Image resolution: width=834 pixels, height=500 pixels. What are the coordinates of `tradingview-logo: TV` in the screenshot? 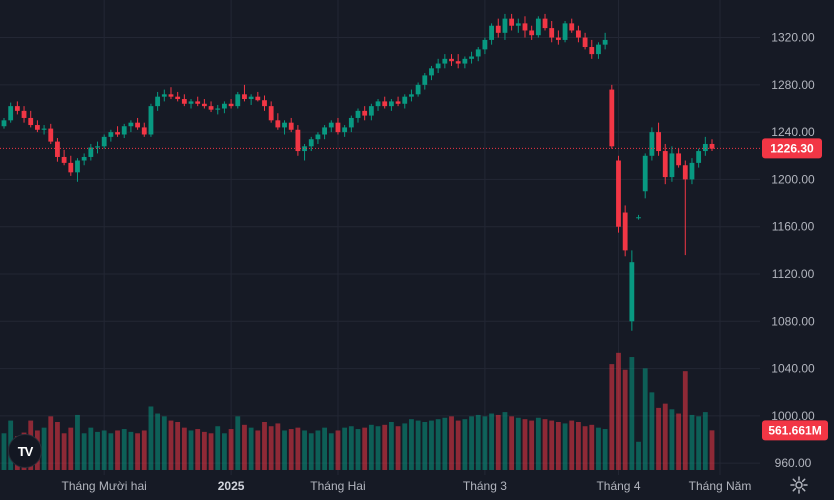 It's located at (25, 451).